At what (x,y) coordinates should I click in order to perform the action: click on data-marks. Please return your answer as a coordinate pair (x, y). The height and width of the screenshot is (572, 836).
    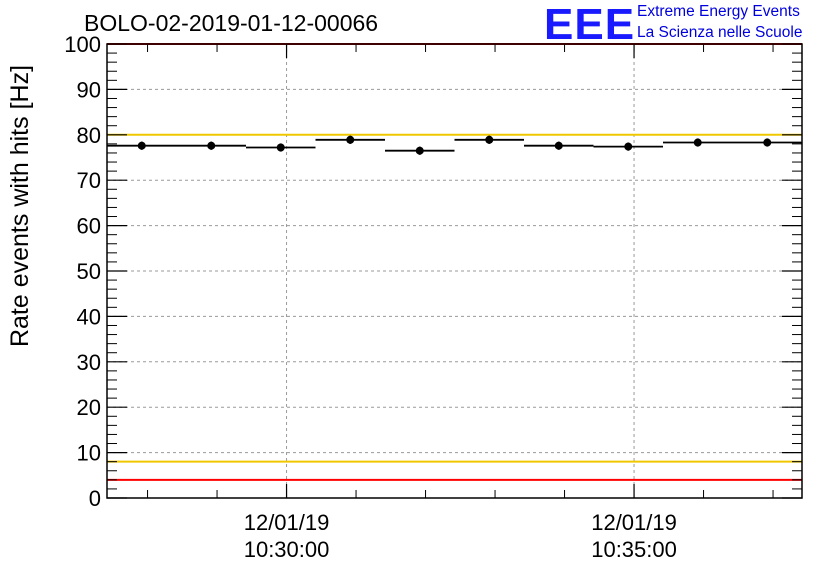
    Looking at the image, I should click on (454, 145).